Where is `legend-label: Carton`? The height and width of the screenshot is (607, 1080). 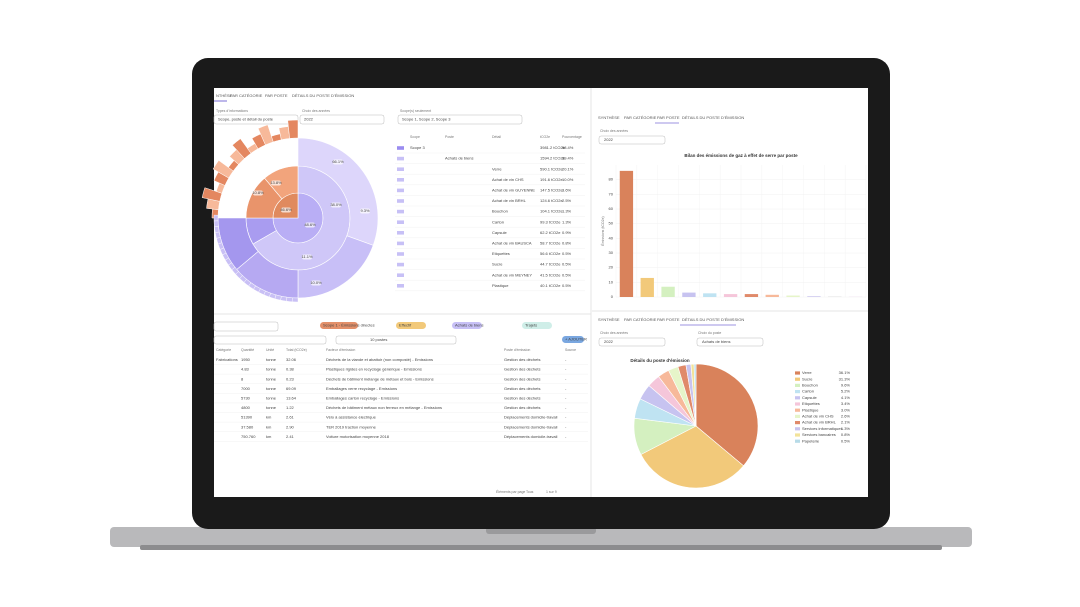
legend-label: Carton is located at coordinates (808, 391).